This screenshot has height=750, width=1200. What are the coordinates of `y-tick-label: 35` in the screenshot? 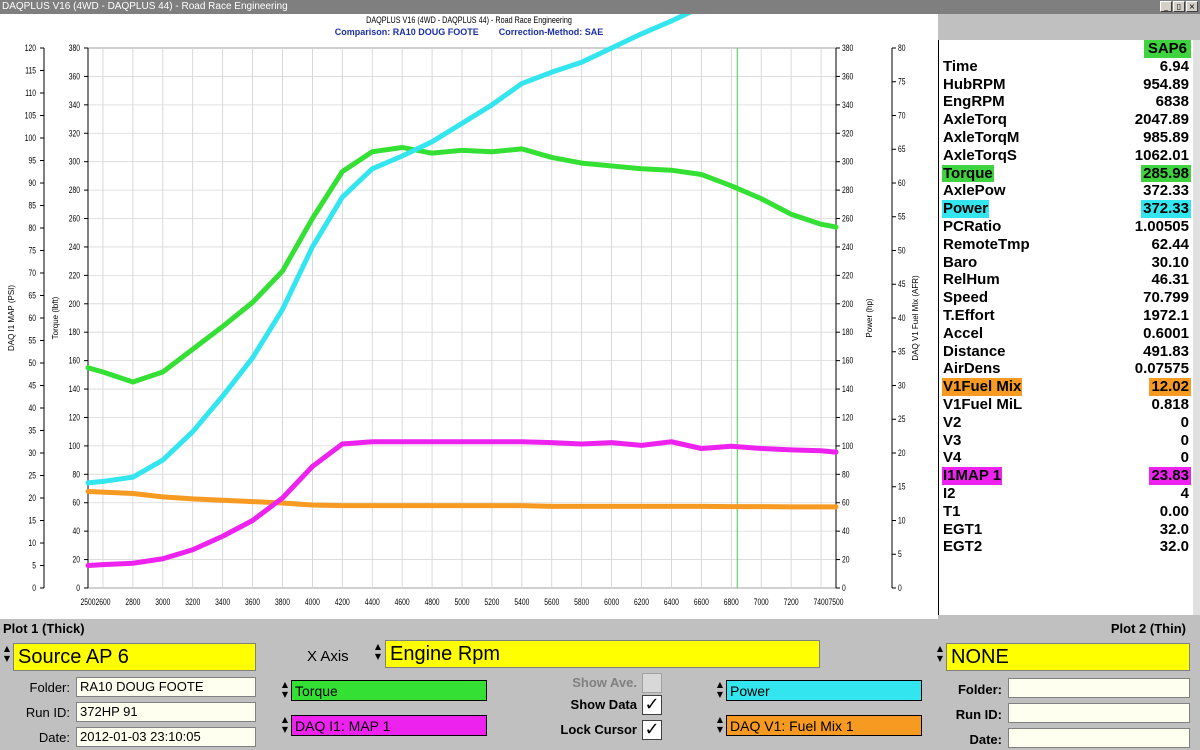 It's located at (32, 431).